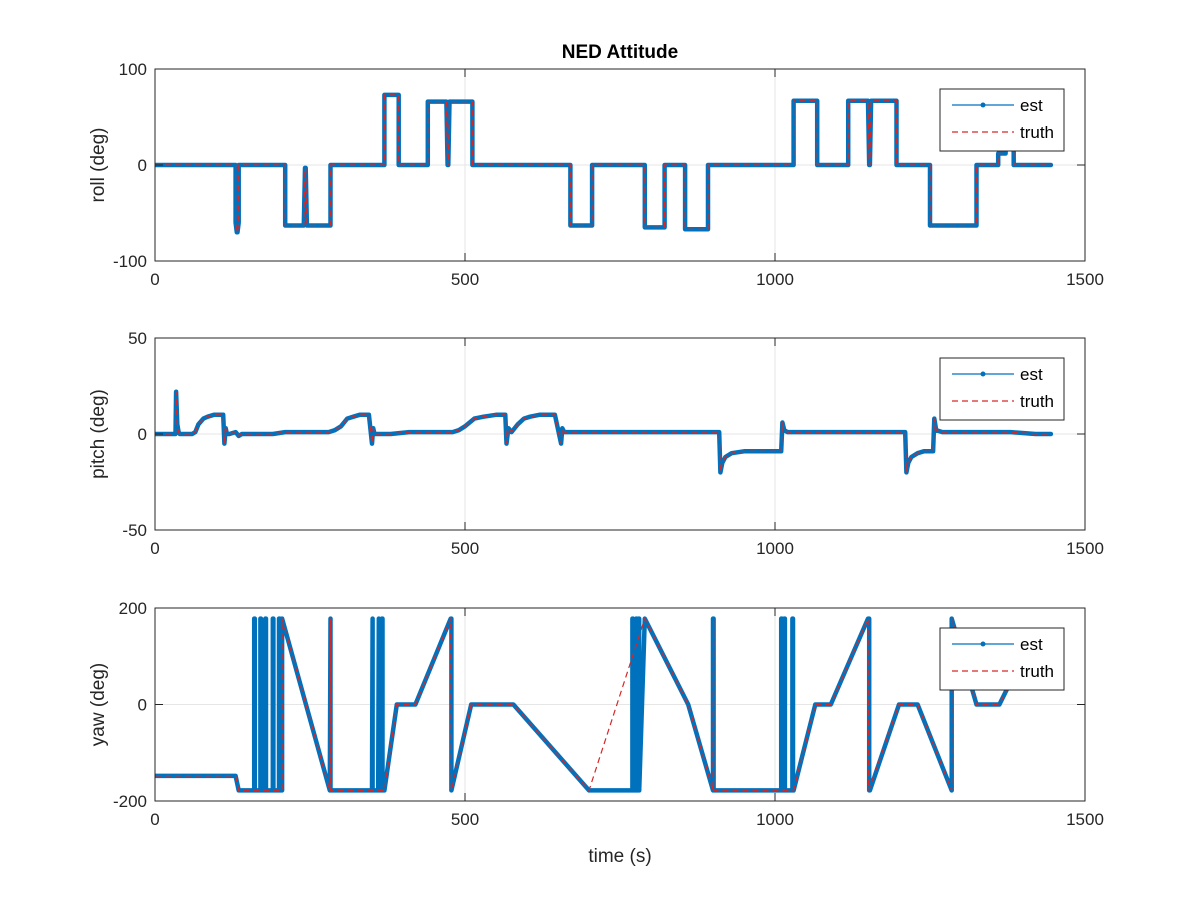  I want to click on pitch-legend-label-est: est, so click(1031, 374).